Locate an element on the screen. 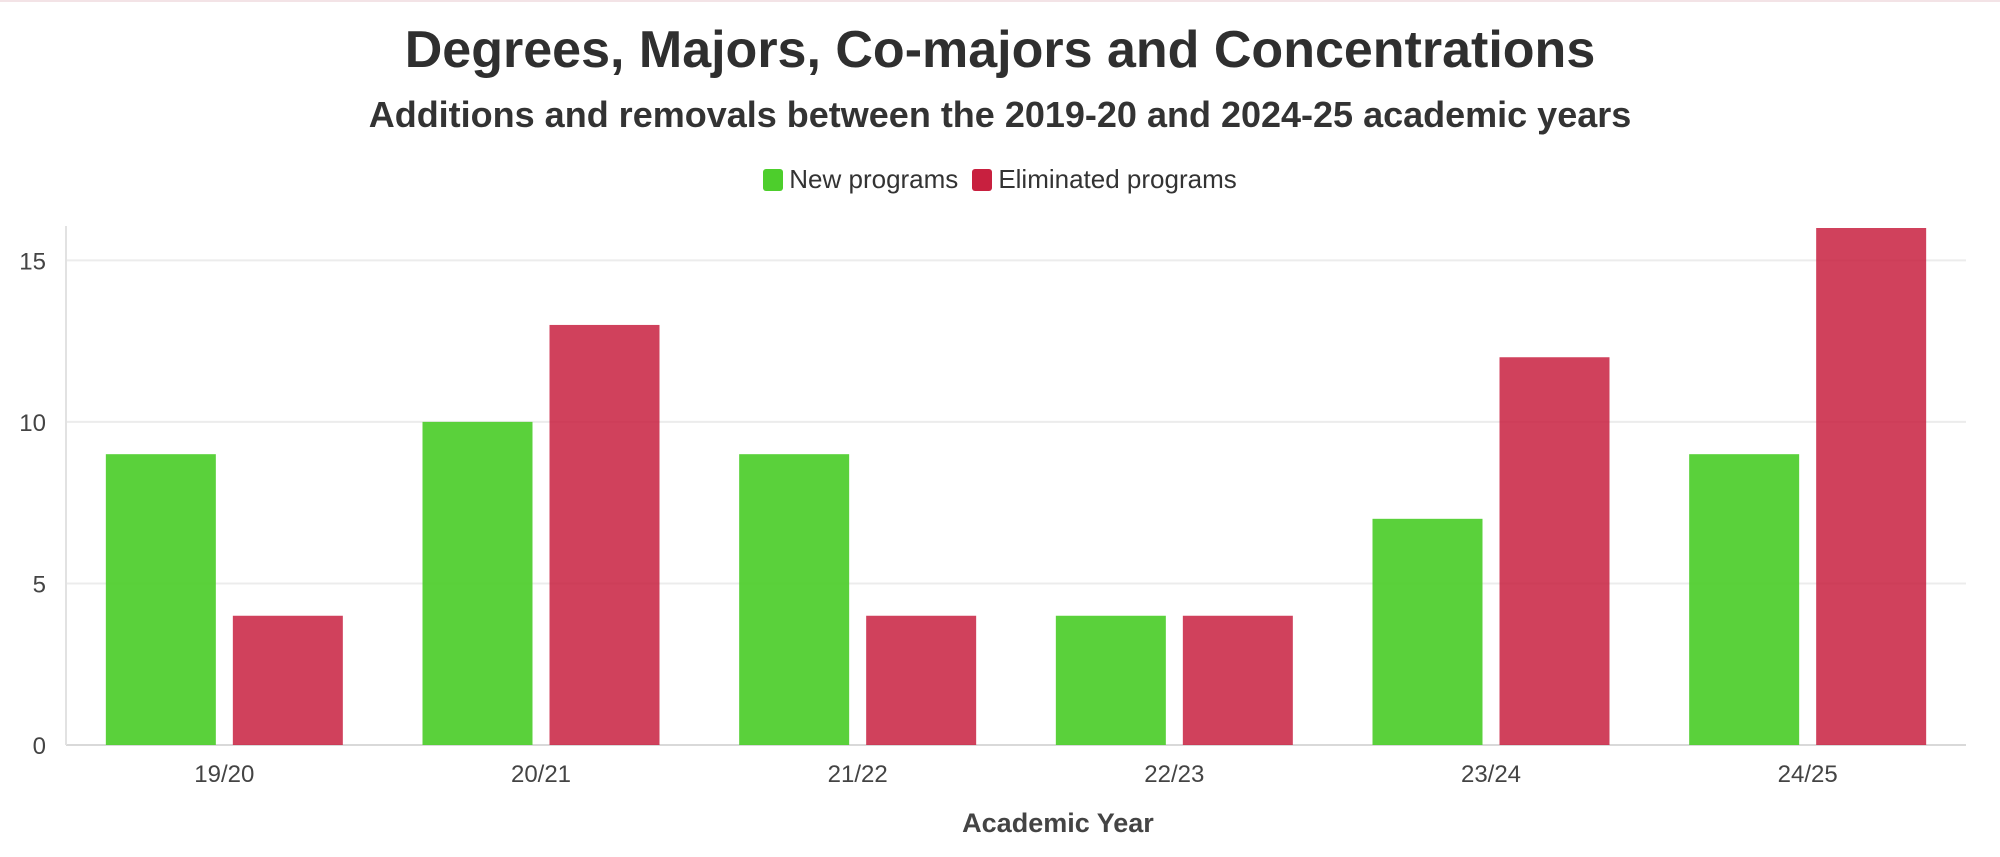  x-tick-label-24-25: 24/25 is located at coordinates (1808, 774).